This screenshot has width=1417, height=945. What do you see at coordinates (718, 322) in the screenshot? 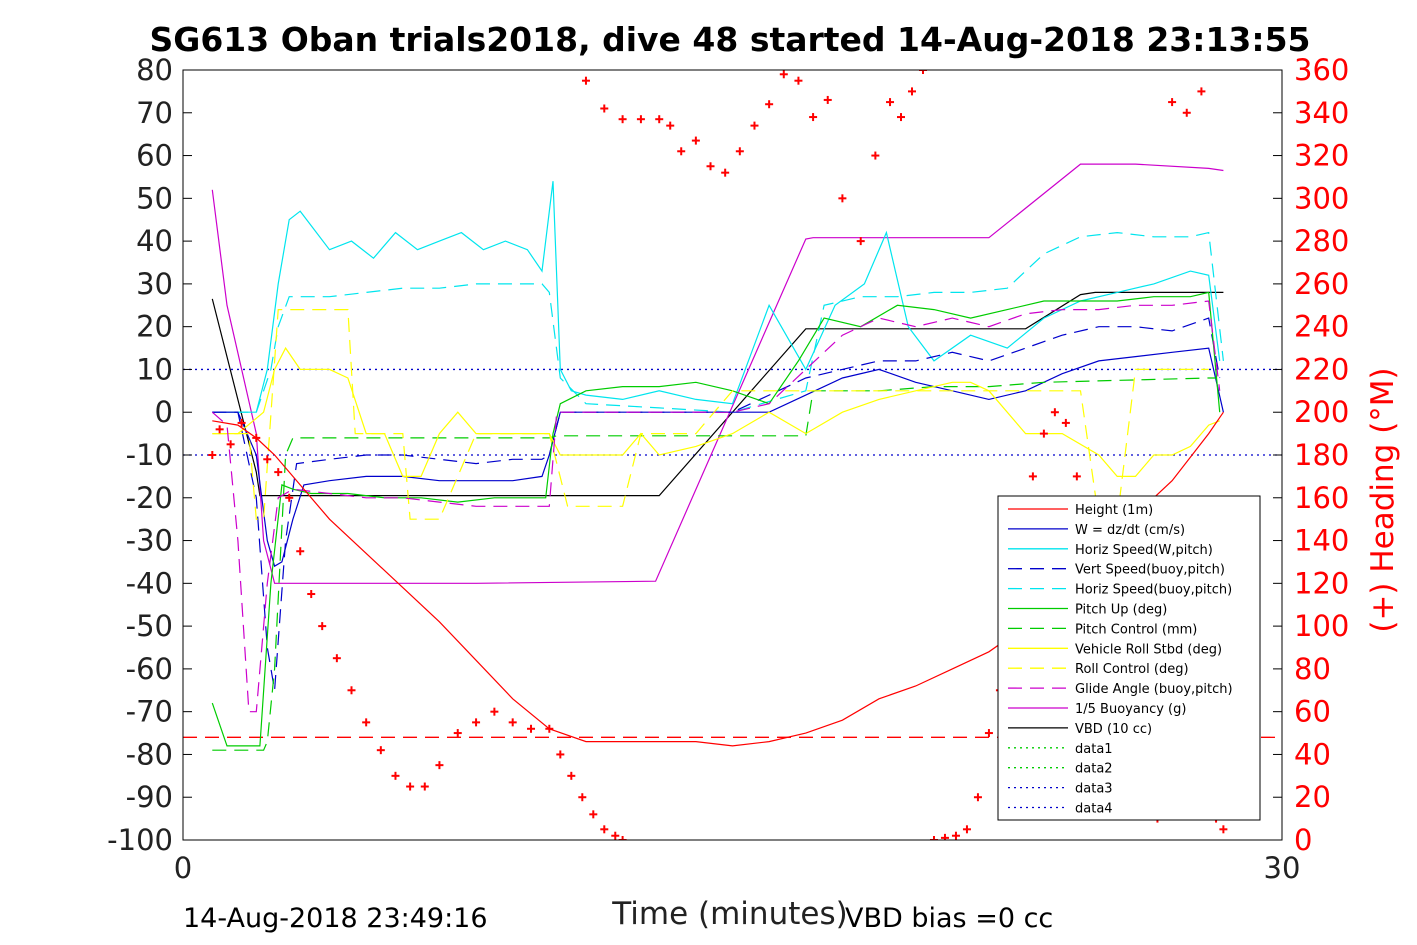
I see `series-horiz_buoy` at bounding box center [718, 322].